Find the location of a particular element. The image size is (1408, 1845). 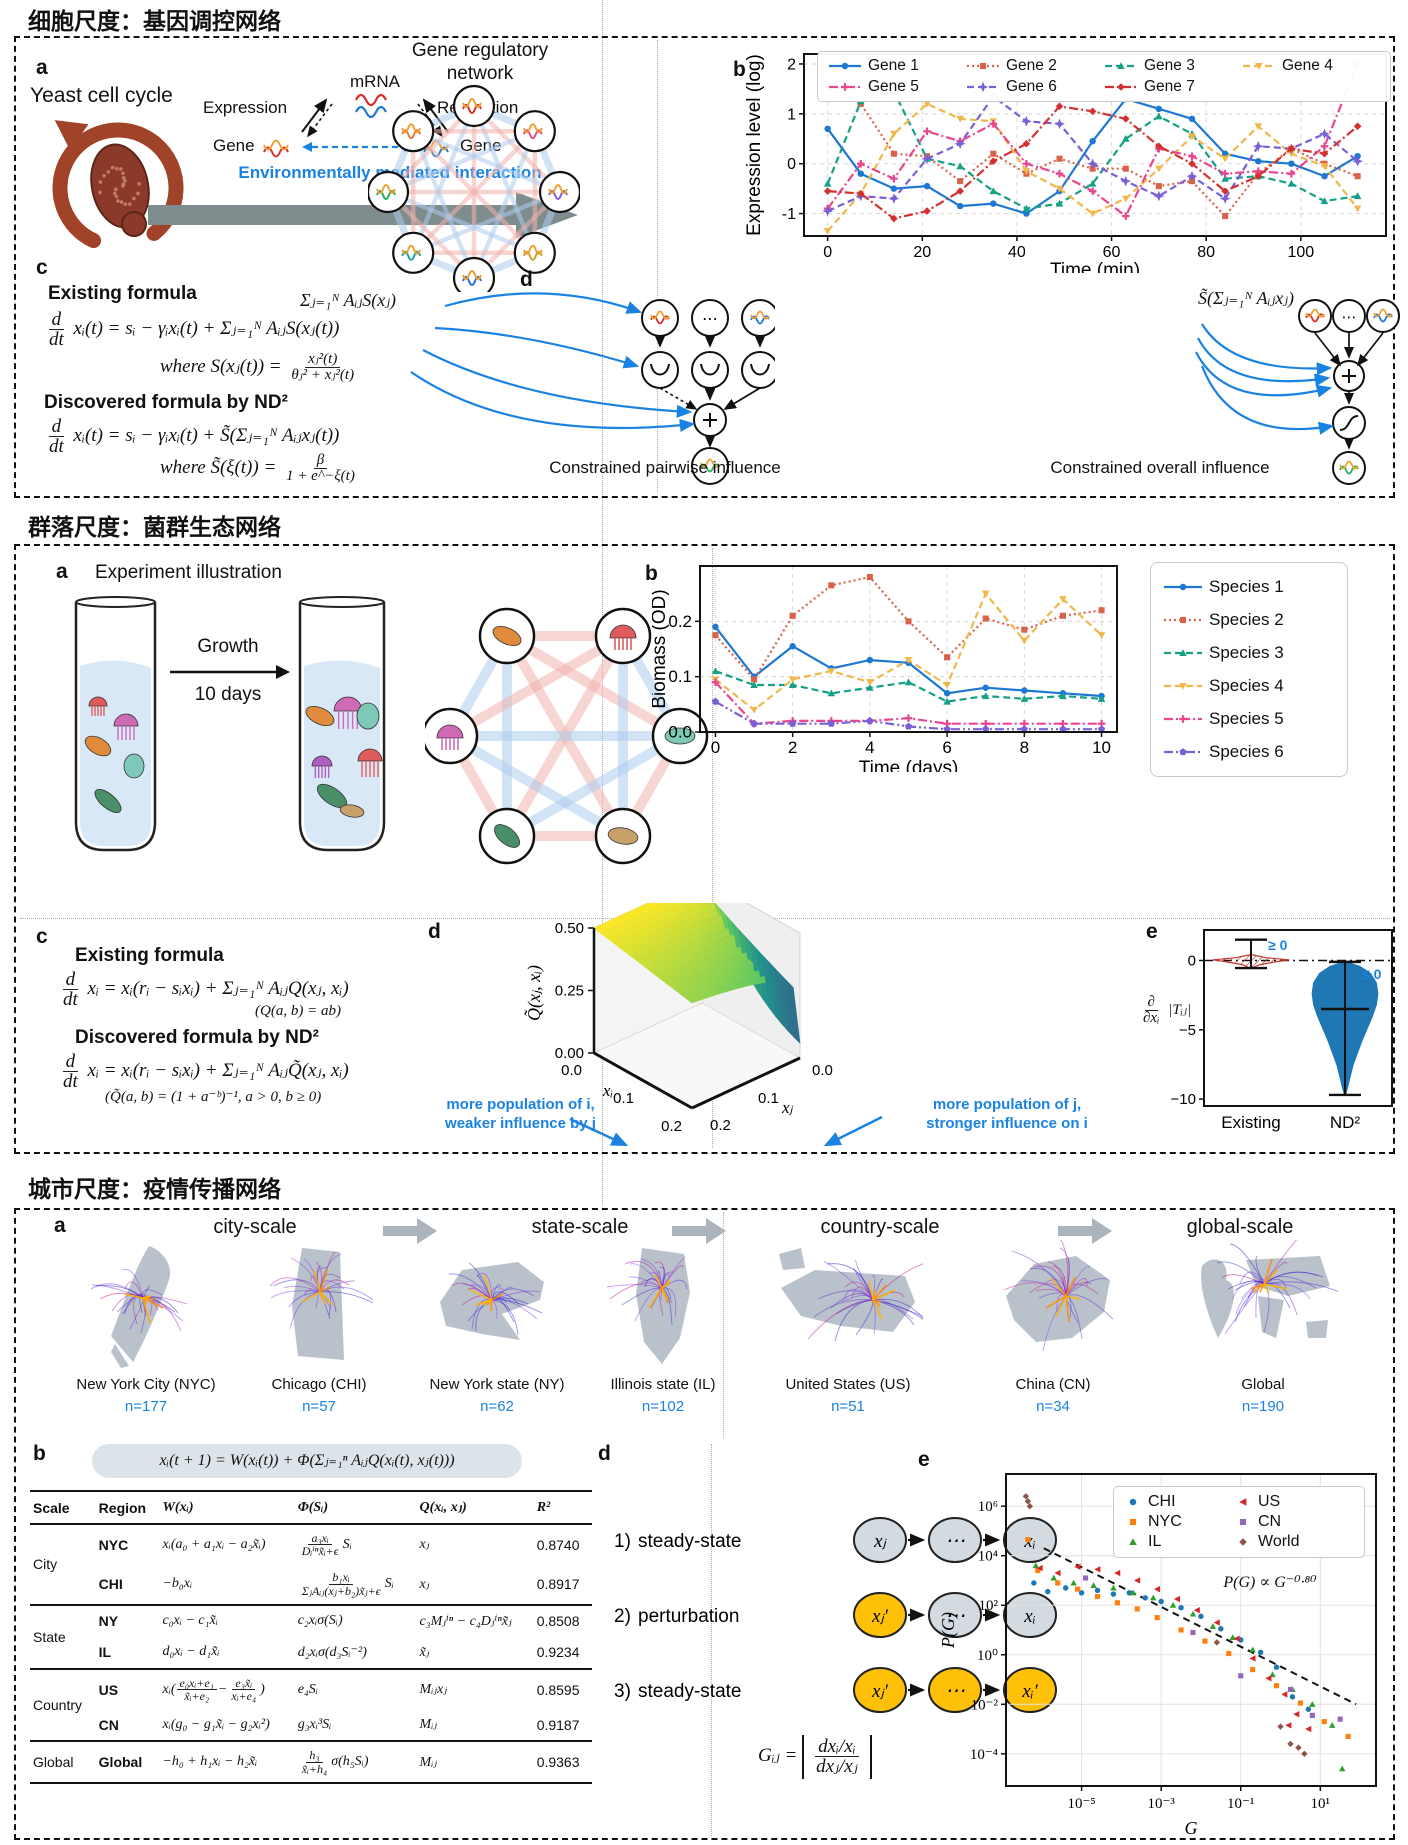

yeast-title: Yeast cell cycle is located at coordinates (101, 95).